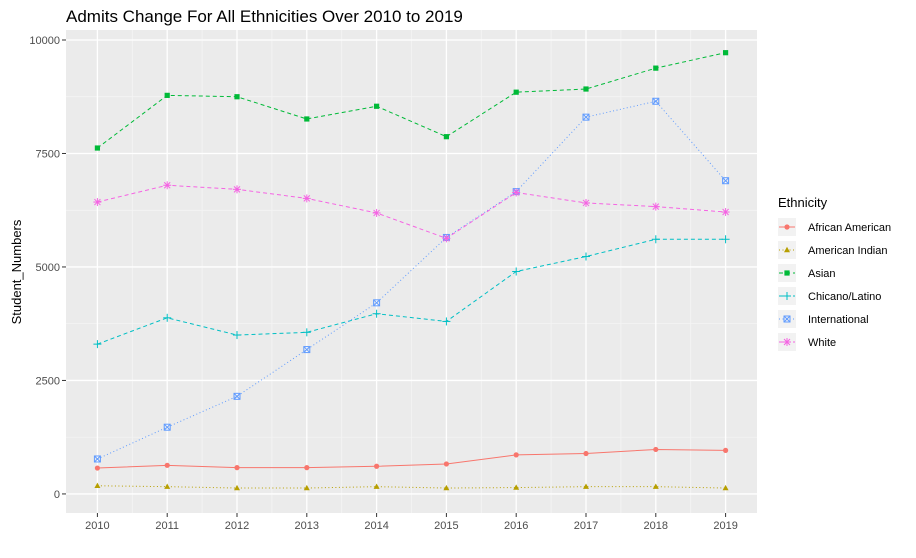 This screenshot has width=916, height=558. What do you see at coordinates (725, 526) in the screenshot?
I see `x-tick-label: 2019` at bounding box center [725, 526].